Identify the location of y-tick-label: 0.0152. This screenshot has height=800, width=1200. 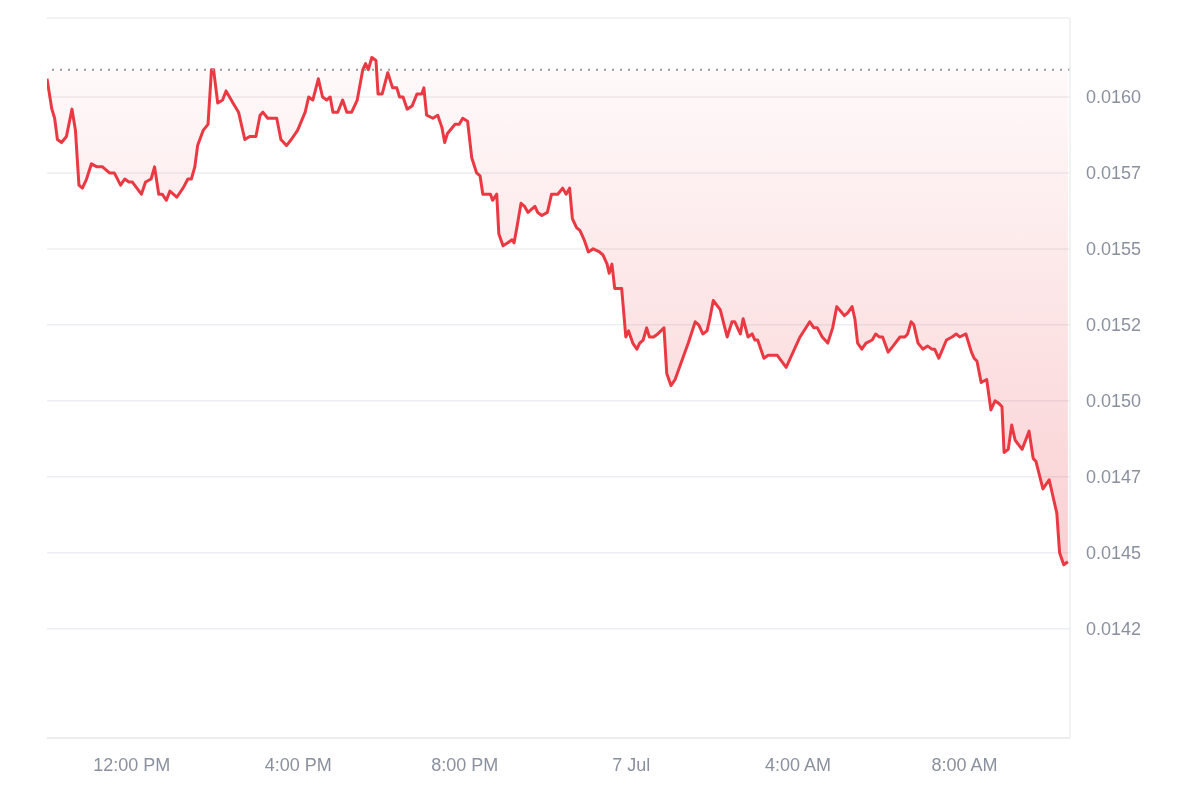
(1114, 325).